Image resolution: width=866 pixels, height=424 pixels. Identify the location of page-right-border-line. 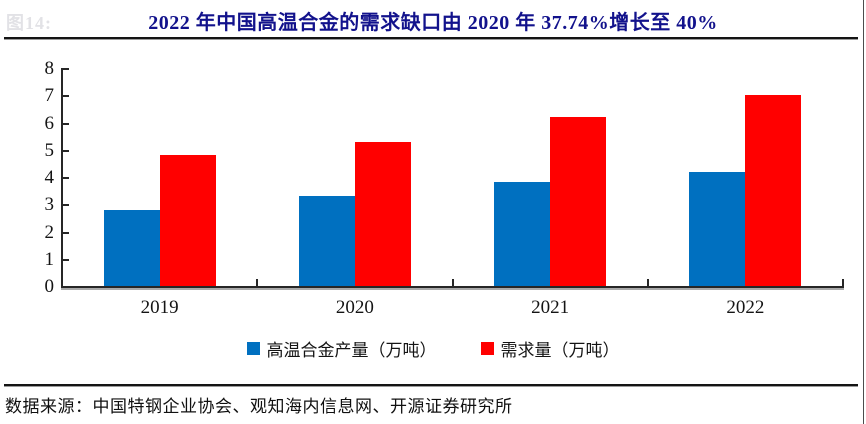
(863, 212).